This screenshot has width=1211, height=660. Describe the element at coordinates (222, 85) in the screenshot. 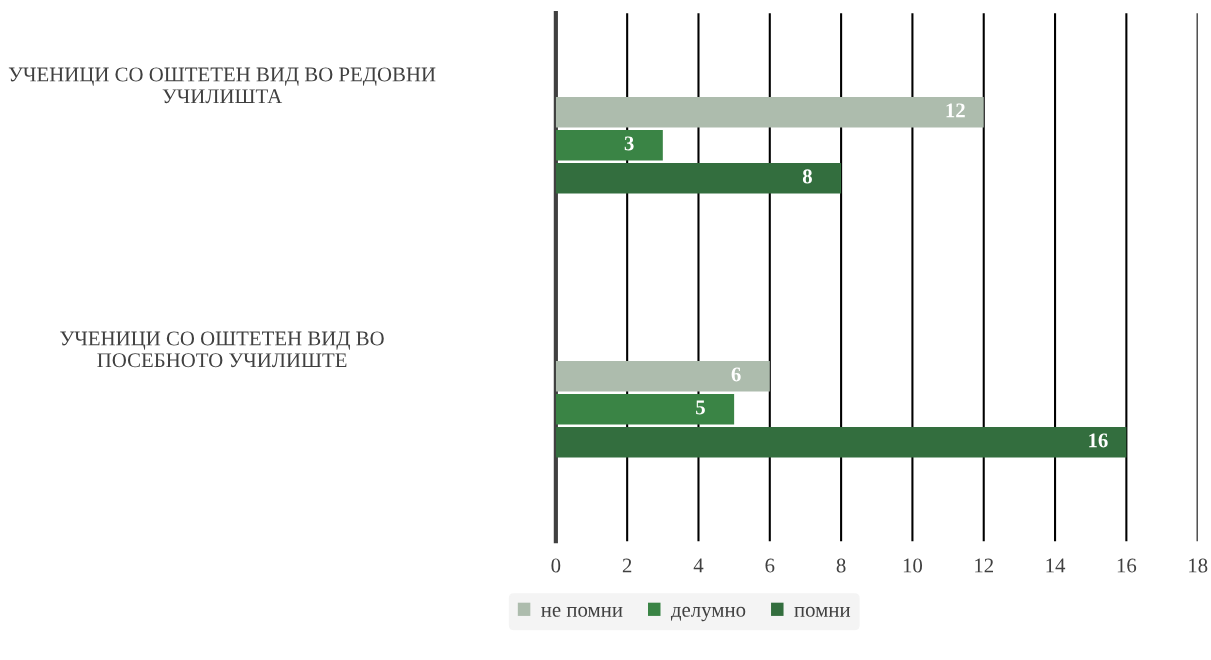

I see `y-tick-label: УЧЕНИЦИ СО ОШТЕТЕН ВИД ВО РЕДОВНИ УЧИЛИШТА` at that location.